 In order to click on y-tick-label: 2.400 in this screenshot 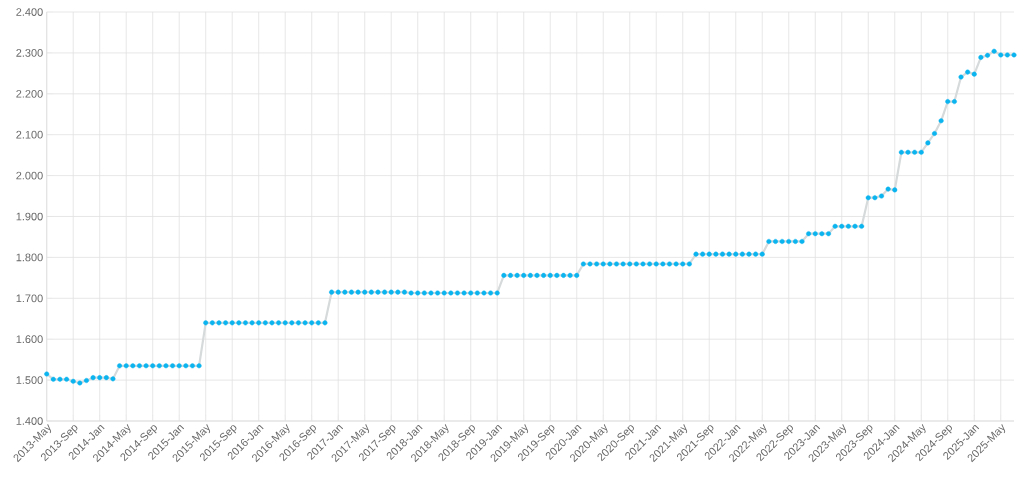, I will do `click(29, 12)`.